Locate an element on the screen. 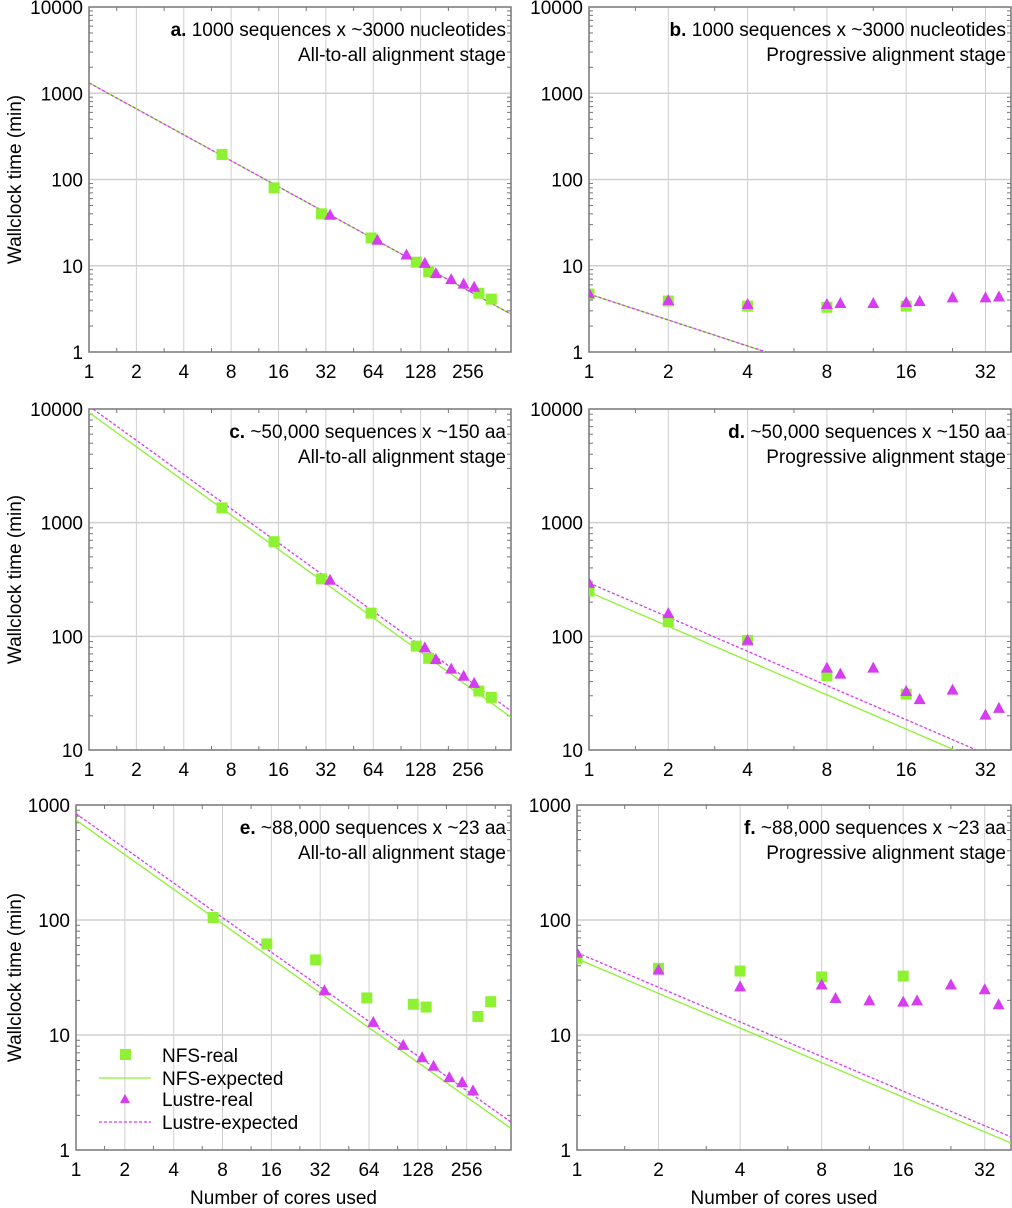 This screenshot has height=1208, width=1012. x-tick-label: 1 is located at coordinates (89, 372).